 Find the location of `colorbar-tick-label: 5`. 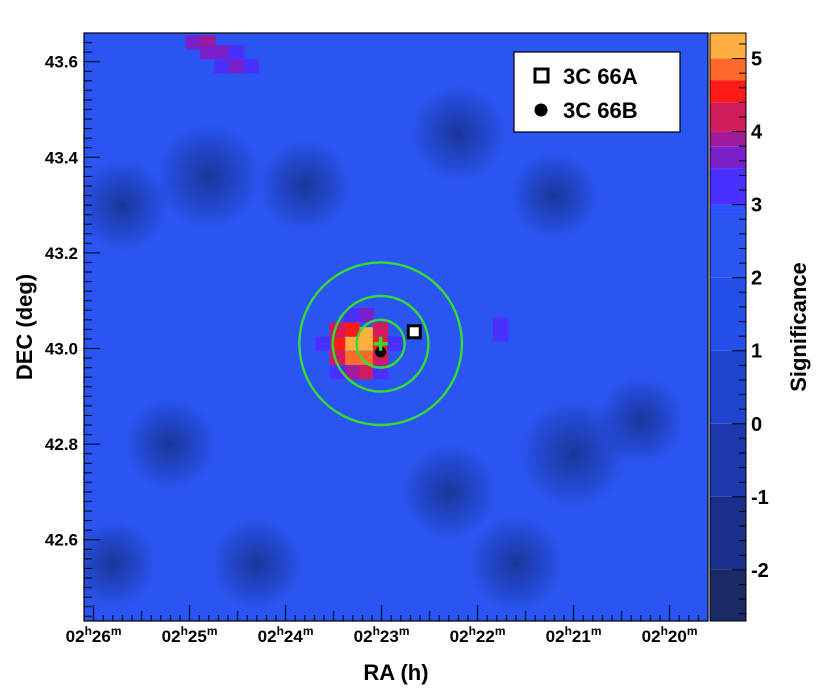

colorbar-tick-label: 5 is located at coordinates (756, 60).